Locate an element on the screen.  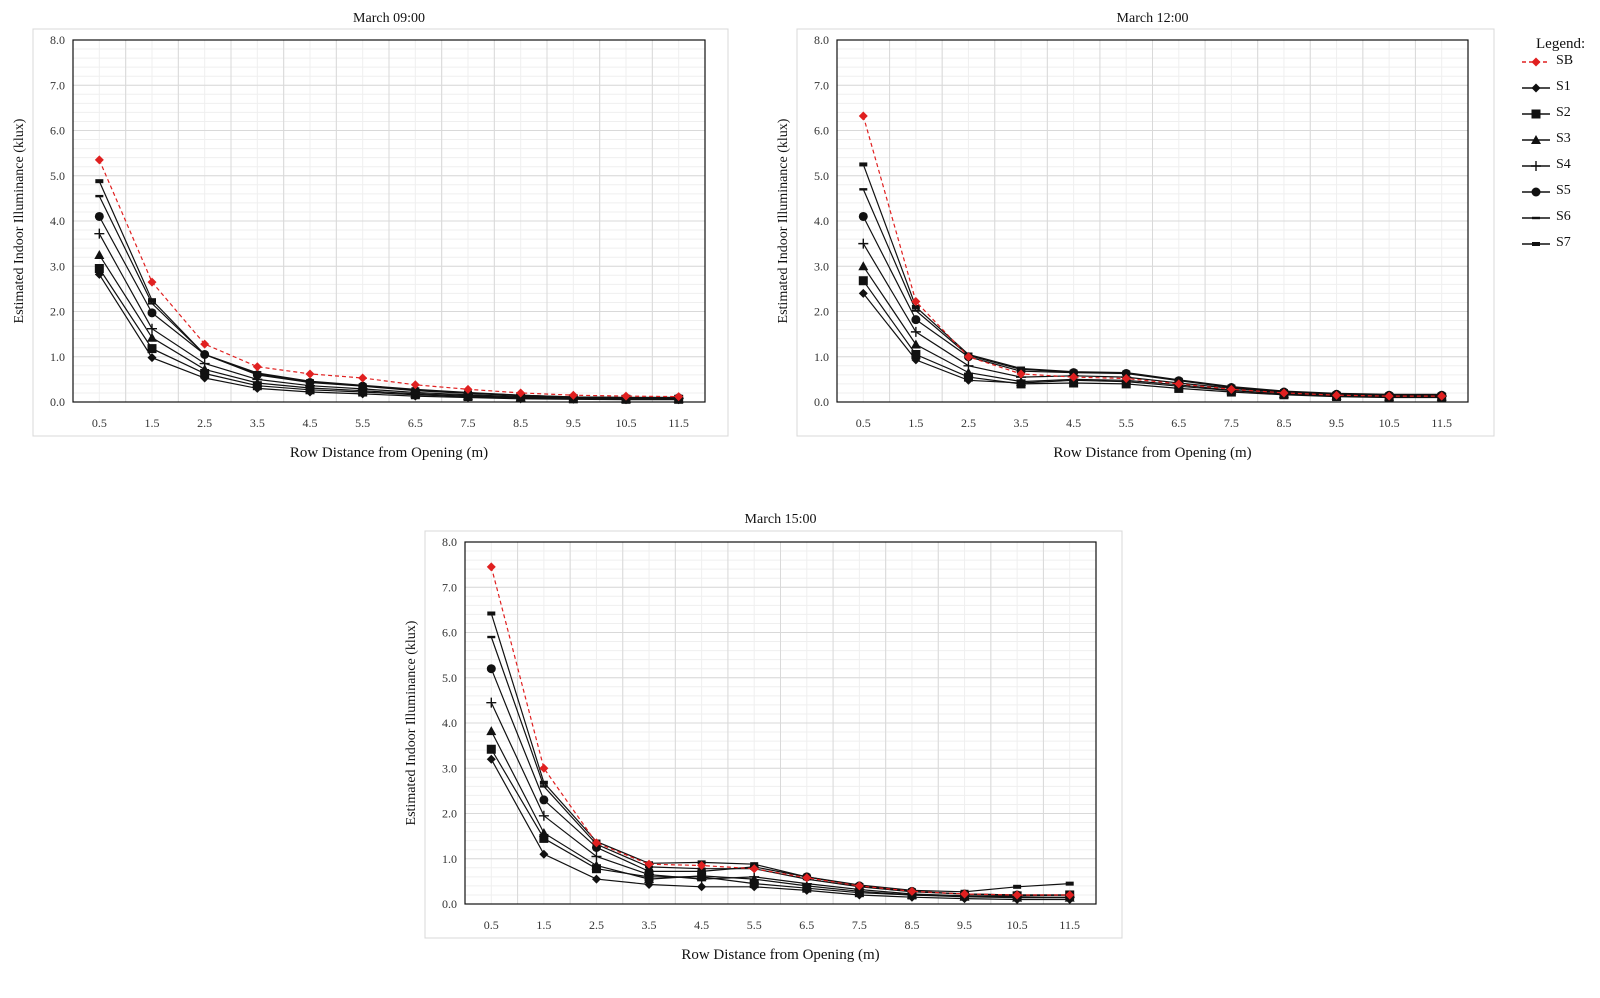
x-tick-label: 1.5 is located at coordinates (915, 423).